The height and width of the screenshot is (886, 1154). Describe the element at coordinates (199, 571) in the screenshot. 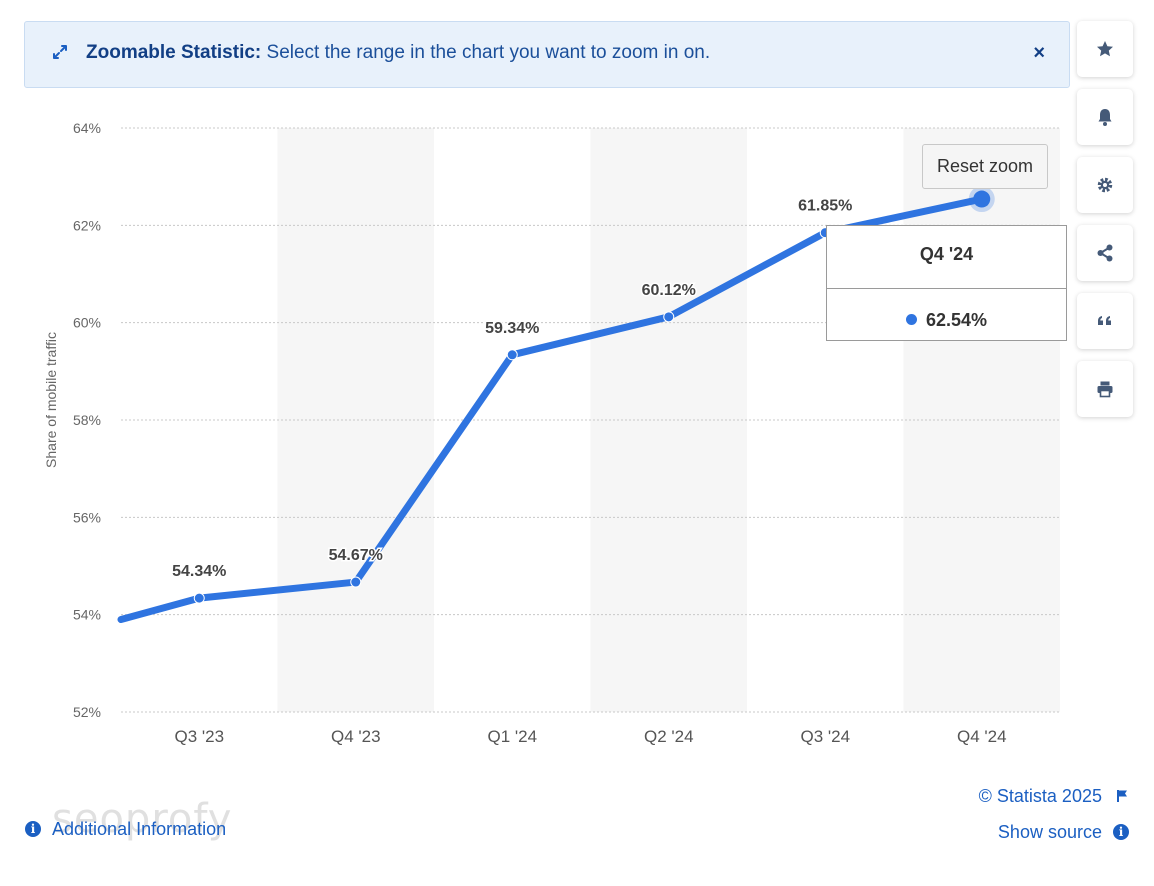

I see `data-label: 54.34%` at that location.